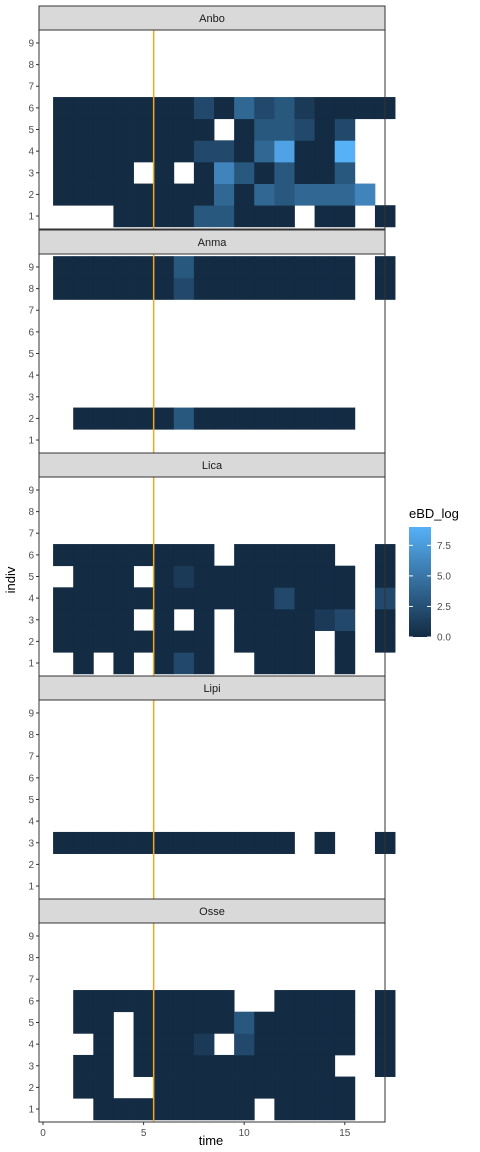  I want to click on x-axis-title: time, so click(211, 1140).